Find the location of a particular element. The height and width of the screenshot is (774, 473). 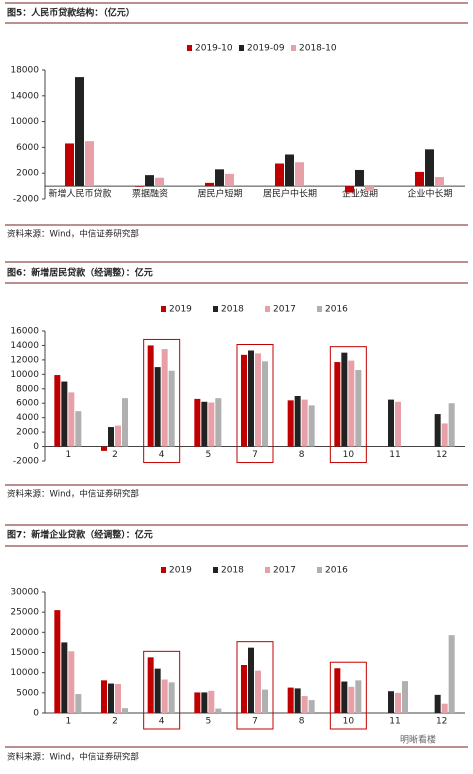

legend-label: 2019-09 is located at coordinates (266, 49).